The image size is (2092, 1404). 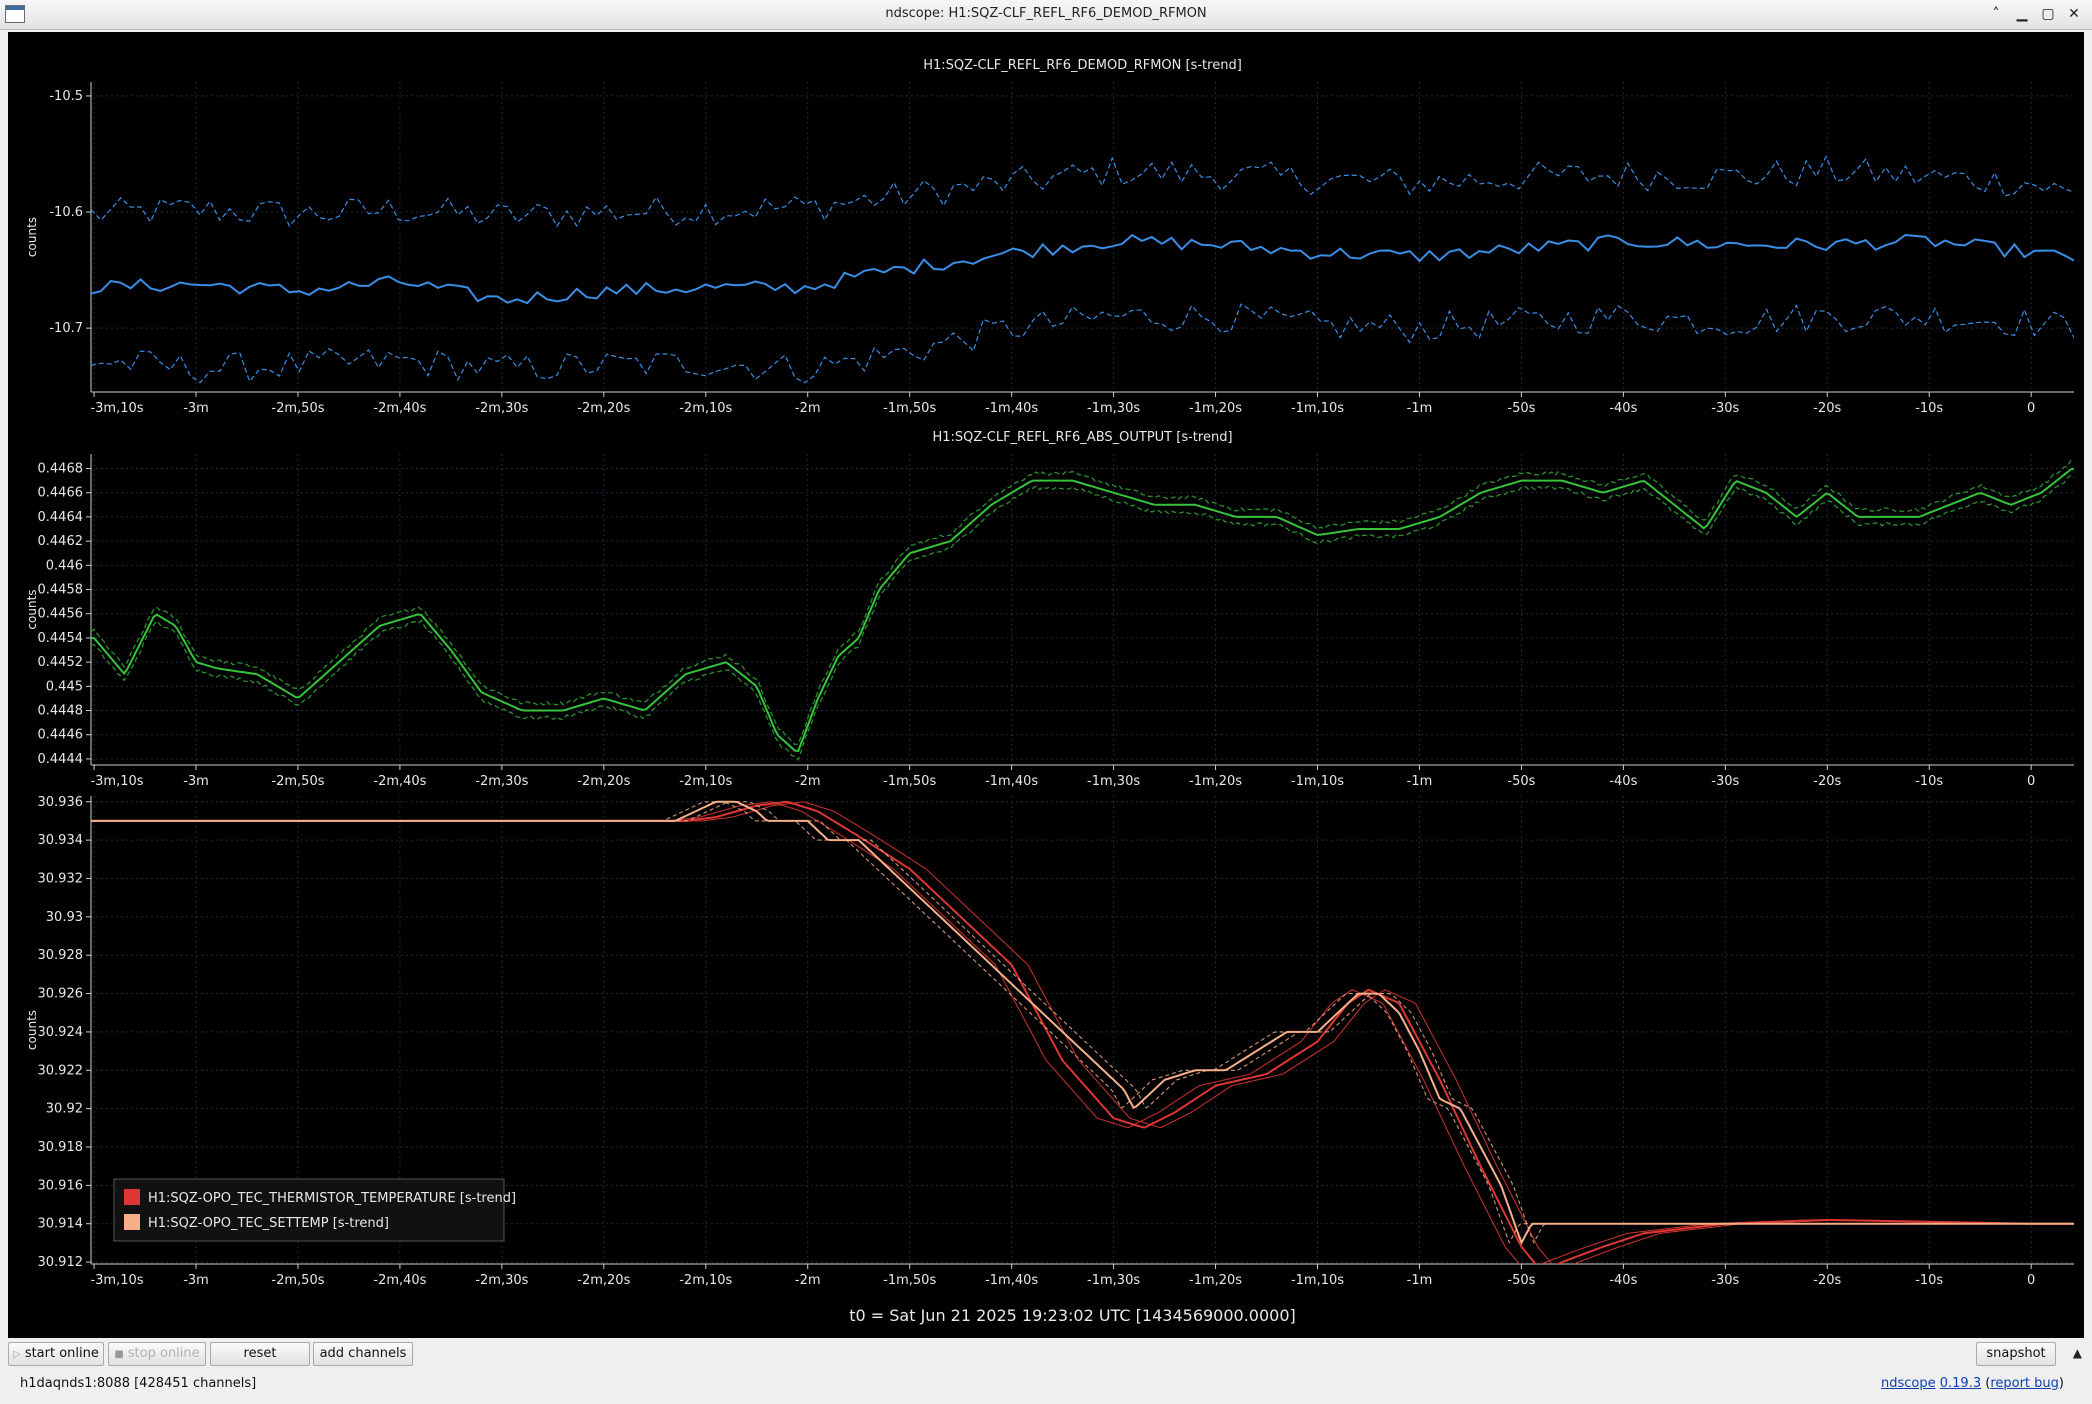 What do you see at coordinates (66, 96) in the screenshot?
I see `y-tick-label: -10.5` at bounding box center [66, 96].